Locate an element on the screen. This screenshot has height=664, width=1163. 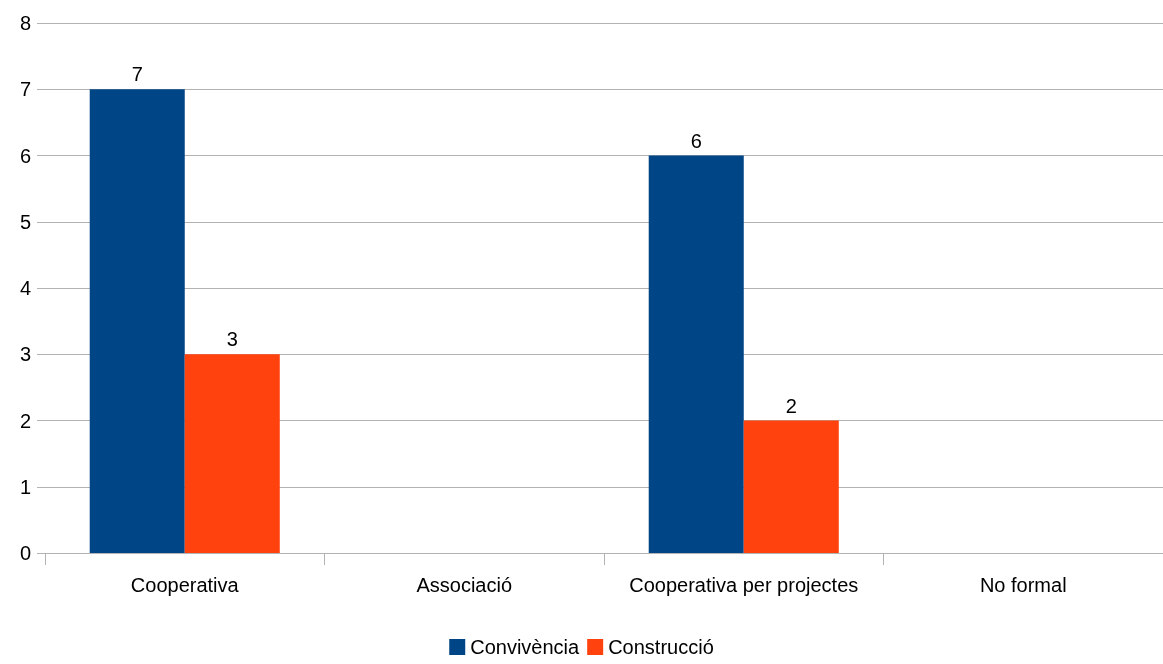
x-tick-label: No formal is located at coordinates (1023, 585).